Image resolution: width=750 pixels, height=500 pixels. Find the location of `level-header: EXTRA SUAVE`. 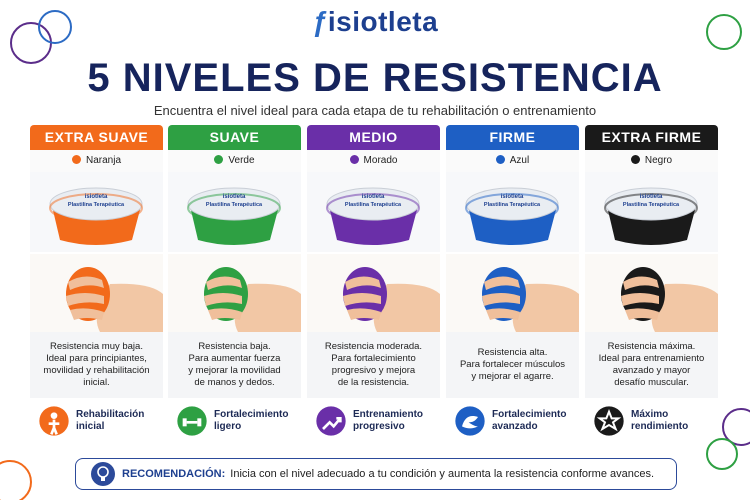

level-header: EXTRA SUAVE is located at coordinates (96, 137).